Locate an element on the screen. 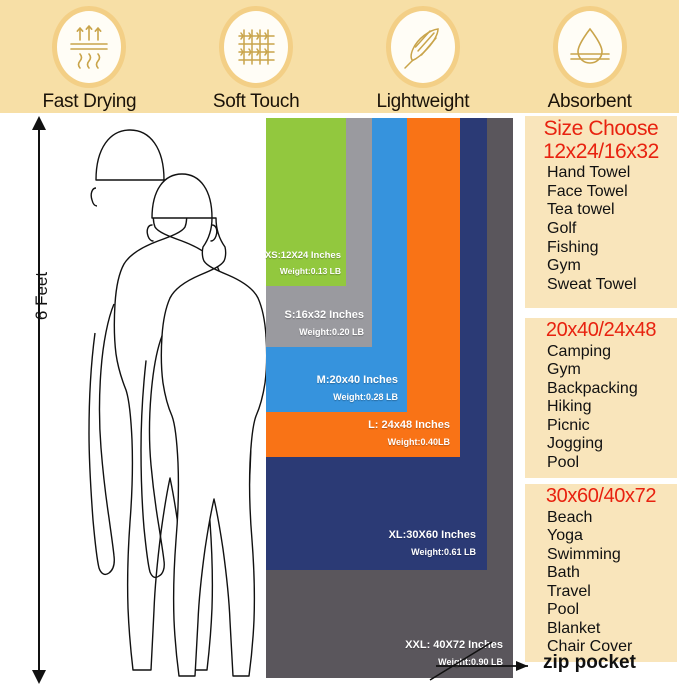 This screenshot has width=679, height=684. list-item: Jogging is located at coordinates (575, 444).